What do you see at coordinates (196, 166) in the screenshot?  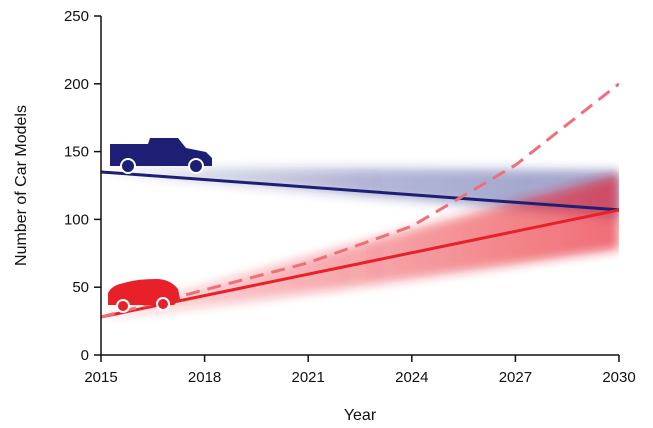 I see `truck-wheel-front` at bounding box center [196, 166].